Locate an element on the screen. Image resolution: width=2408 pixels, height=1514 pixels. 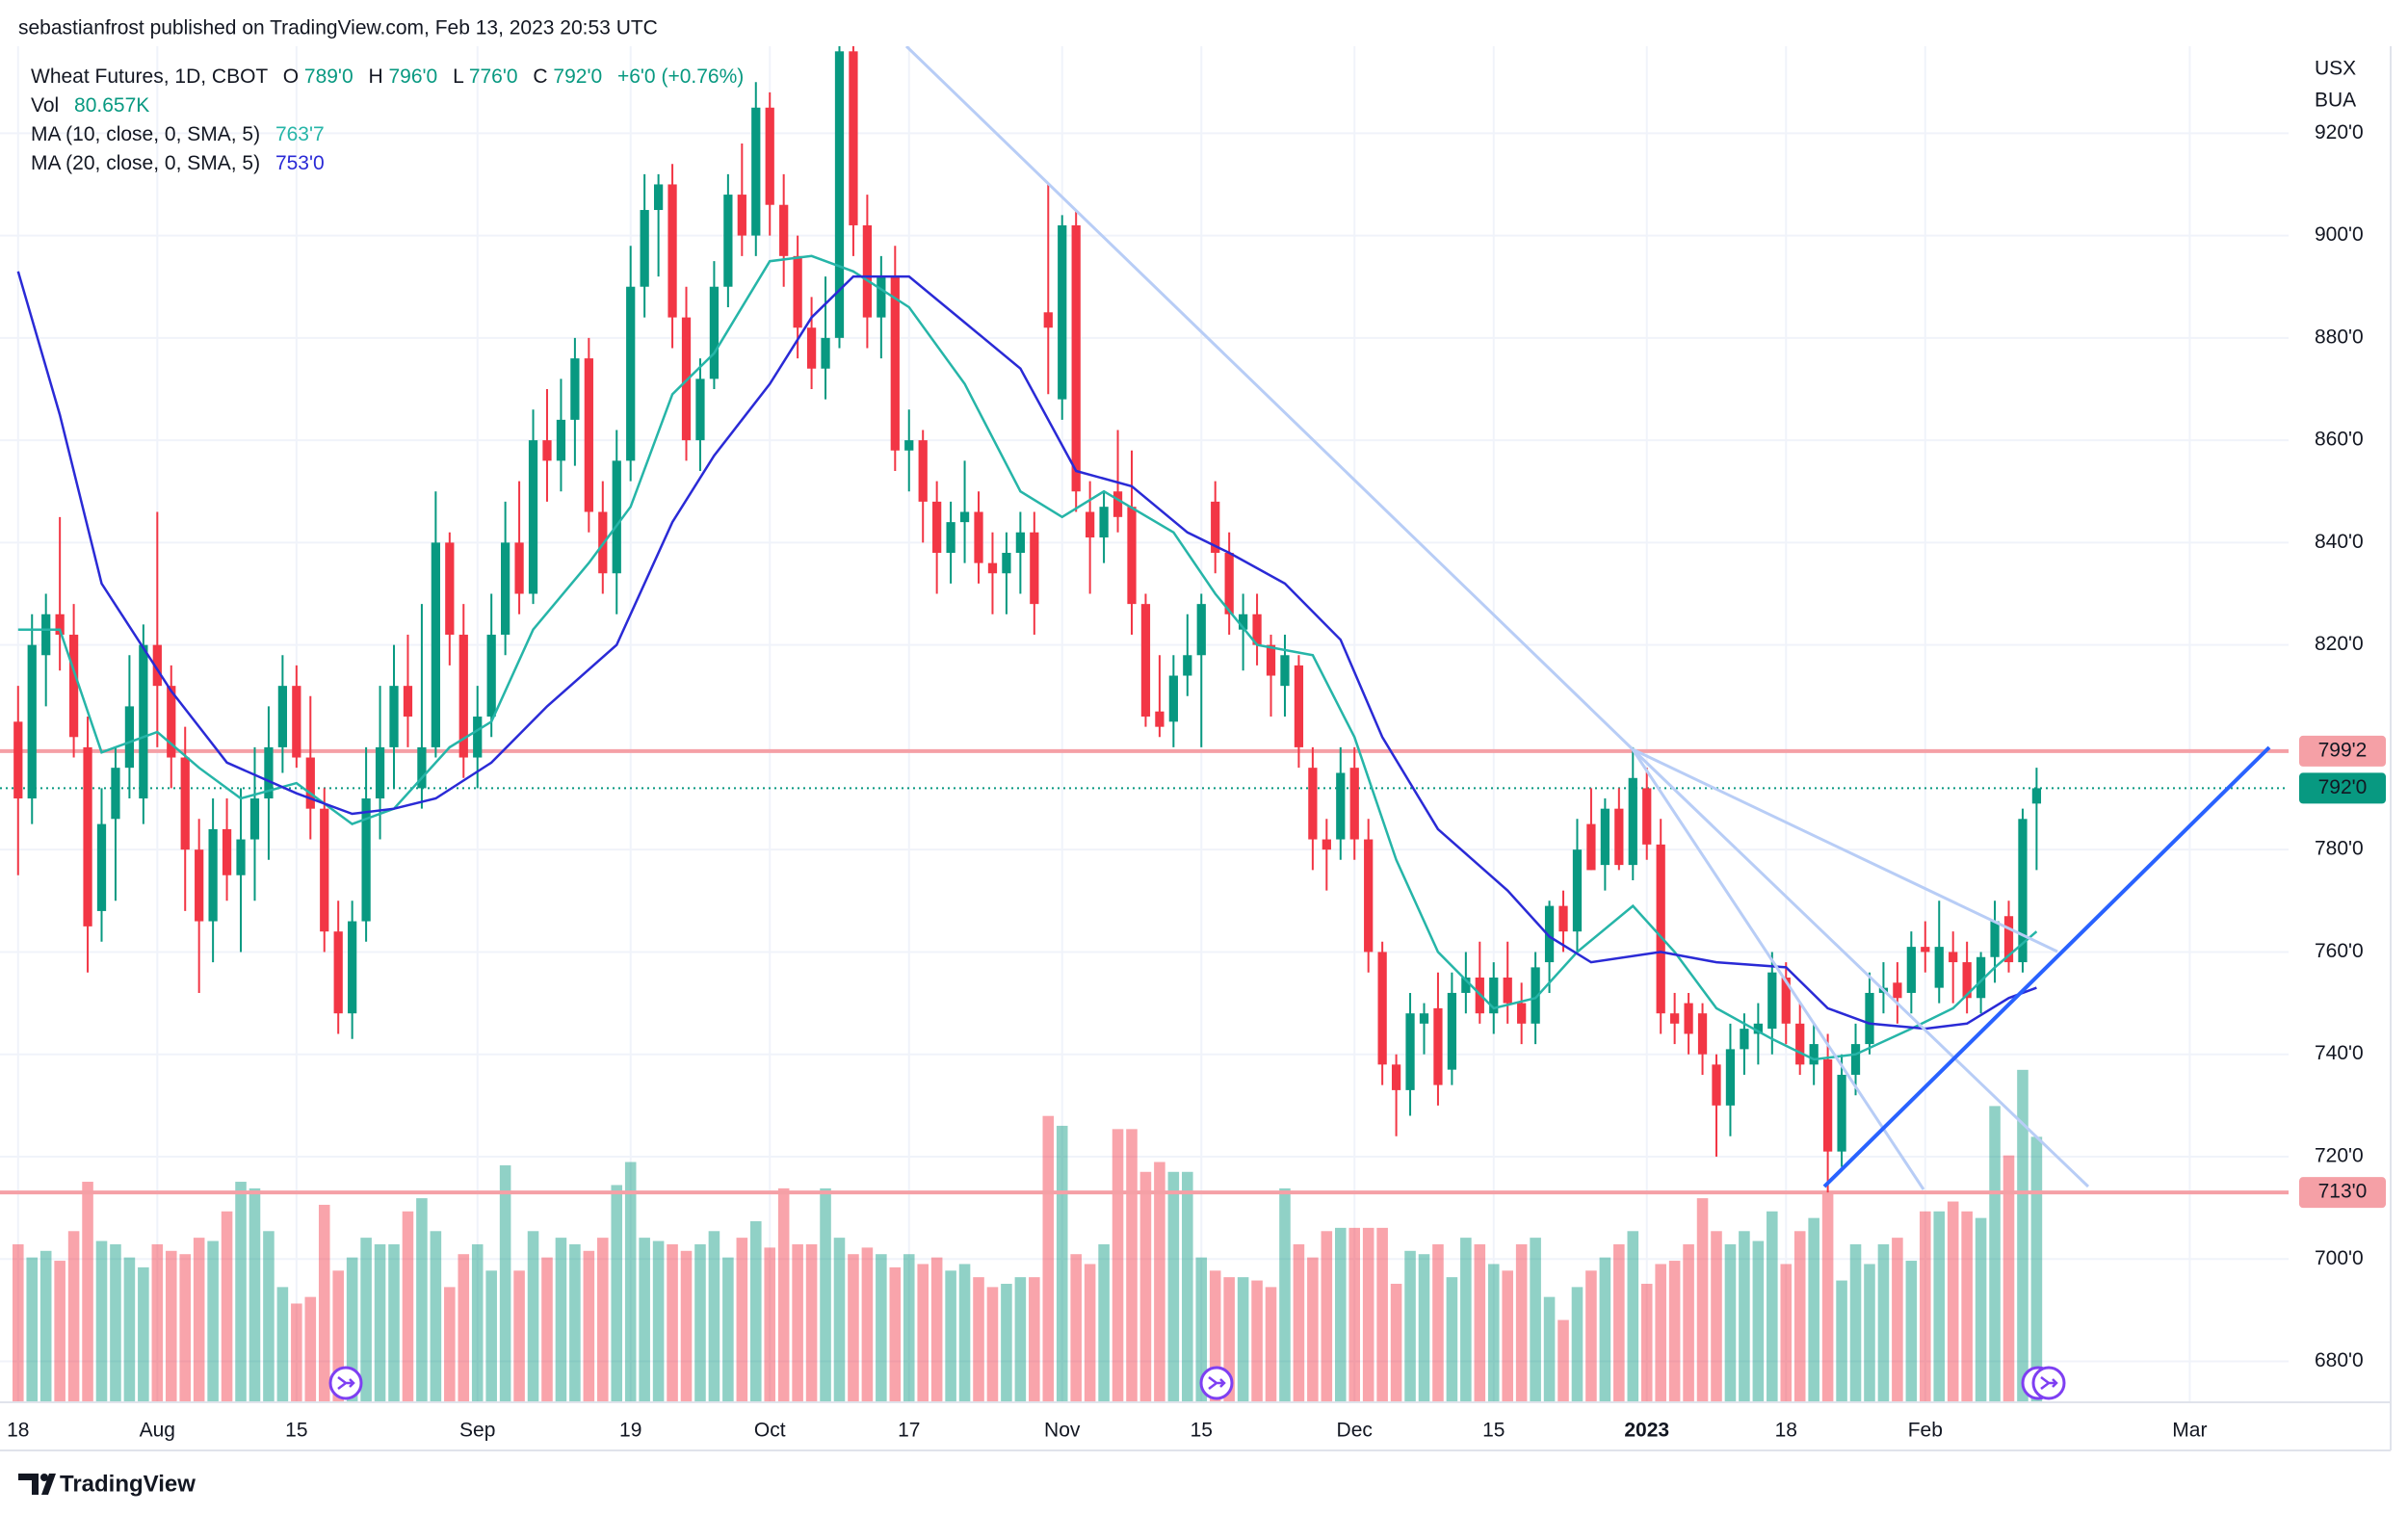
x-tick-label: 2023 is located at coordinates (1646, 1431).